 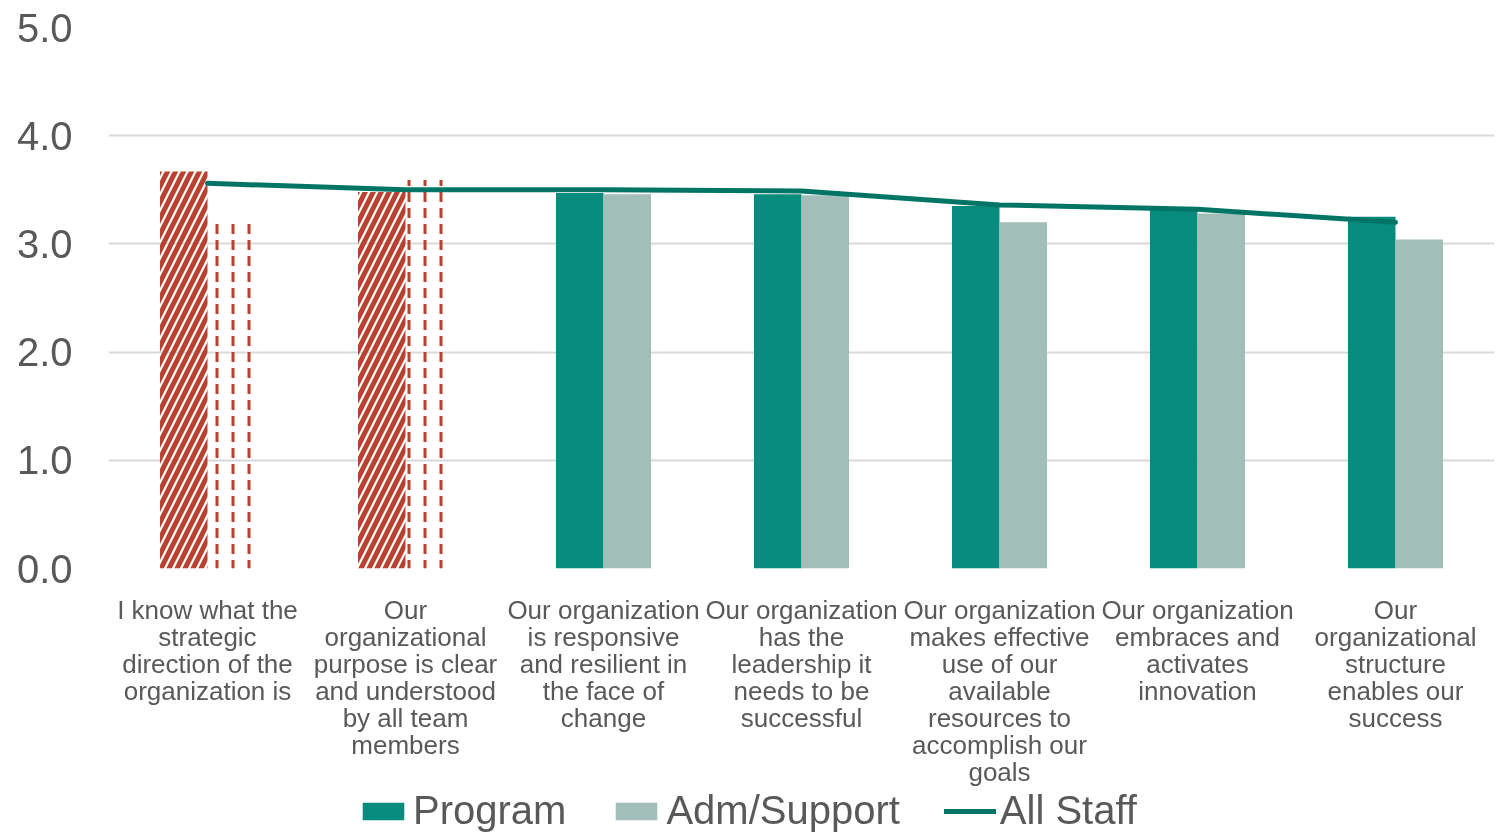 I want to click on x-tick-label: Our organization has the leadership it needs to be successful, so click(x=801, y=663).